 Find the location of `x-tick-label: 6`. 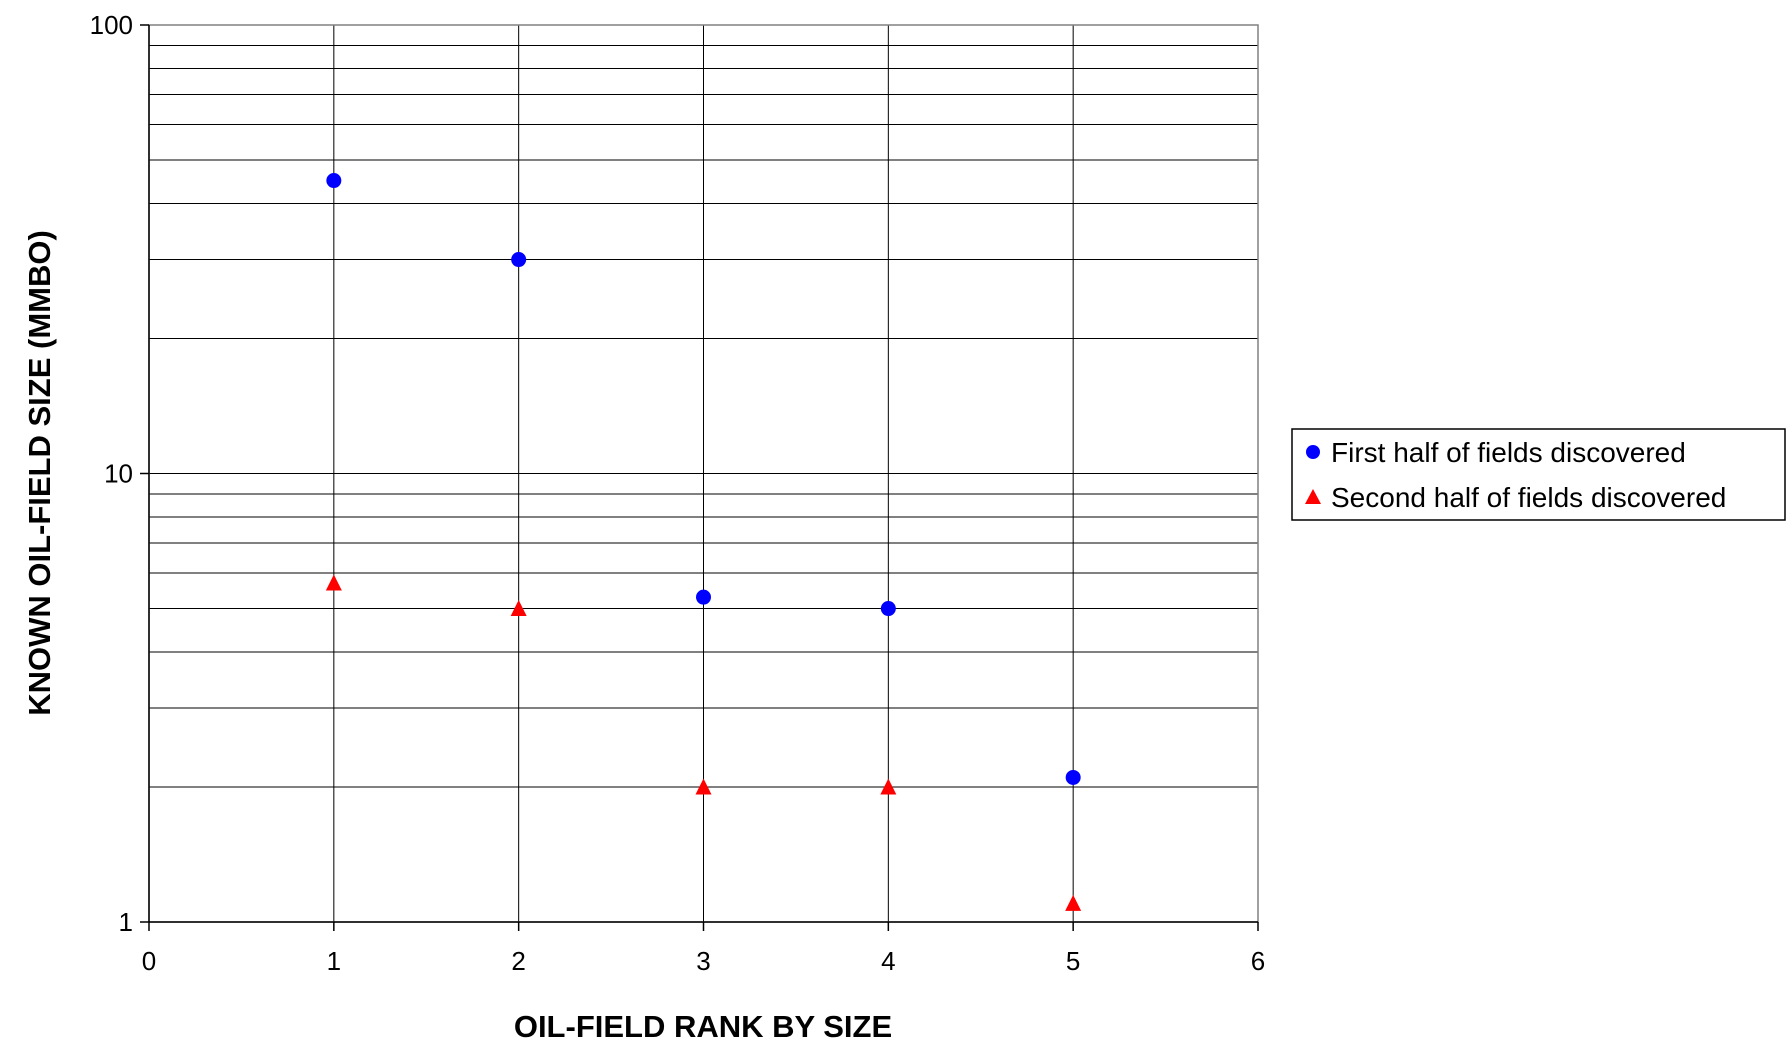

x-tick-label: 6 is located at coordinates (1258, 961).